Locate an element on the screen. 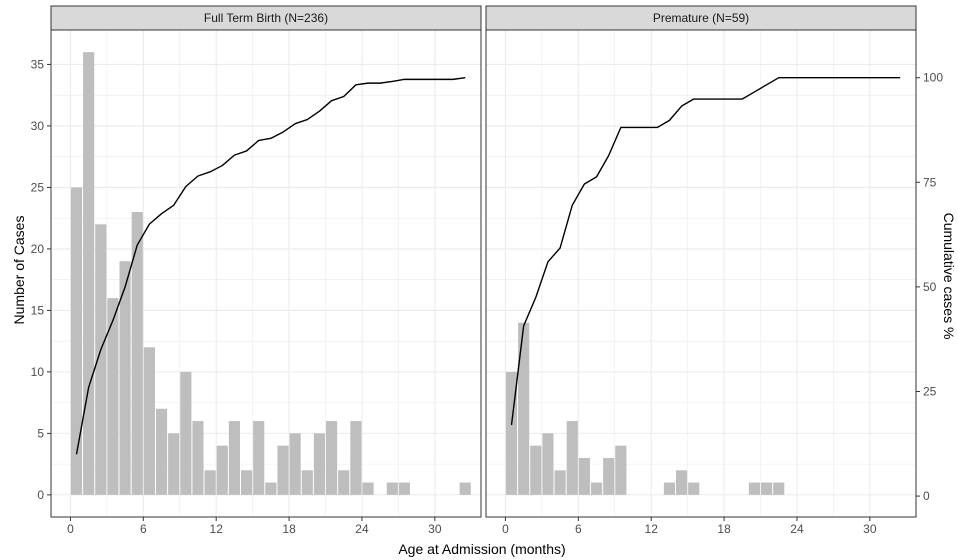 The width and height of the screenshot is (958, 560). y-tick-label: 0 is located at coordinates (40, 495).